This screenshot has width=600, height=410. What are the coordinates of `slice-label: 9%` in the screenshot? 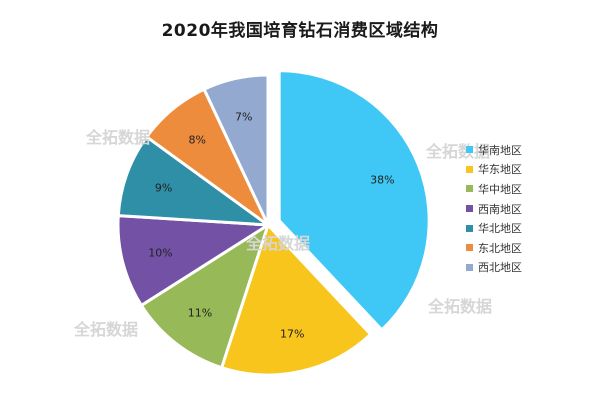 It's located at (163, 187).